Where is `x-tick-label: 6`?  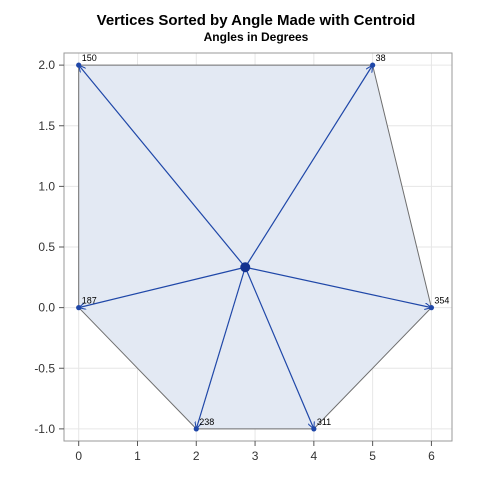
x-tick-label: 6 is located at coordinates (431, 456).